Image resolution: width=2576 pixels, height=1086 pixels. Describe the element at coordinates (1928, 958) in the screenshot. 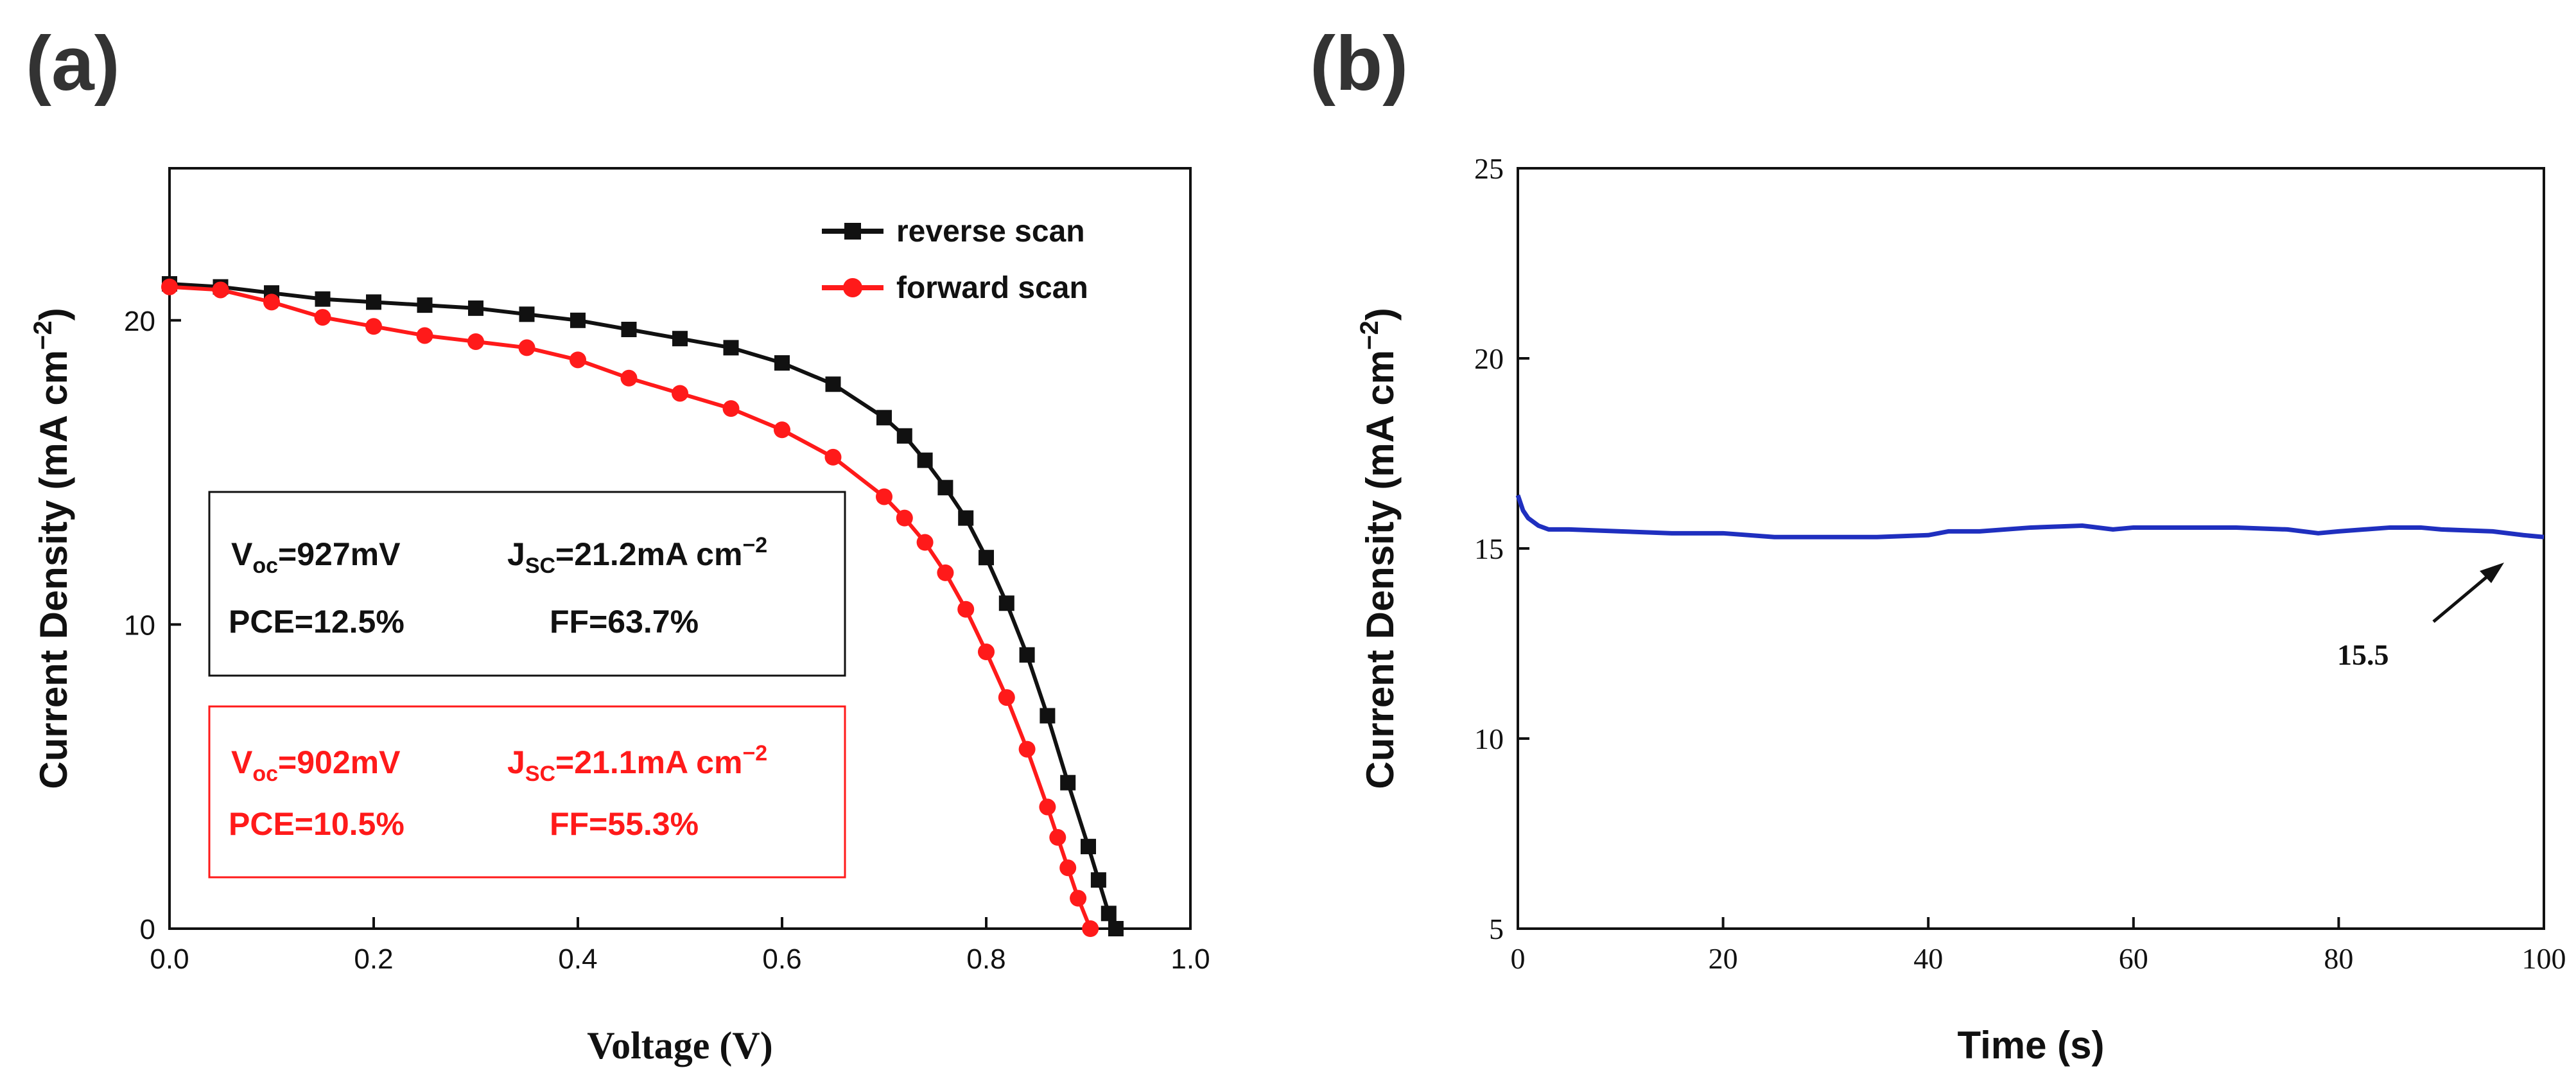

I see `x-tick-label: 40` at that location.